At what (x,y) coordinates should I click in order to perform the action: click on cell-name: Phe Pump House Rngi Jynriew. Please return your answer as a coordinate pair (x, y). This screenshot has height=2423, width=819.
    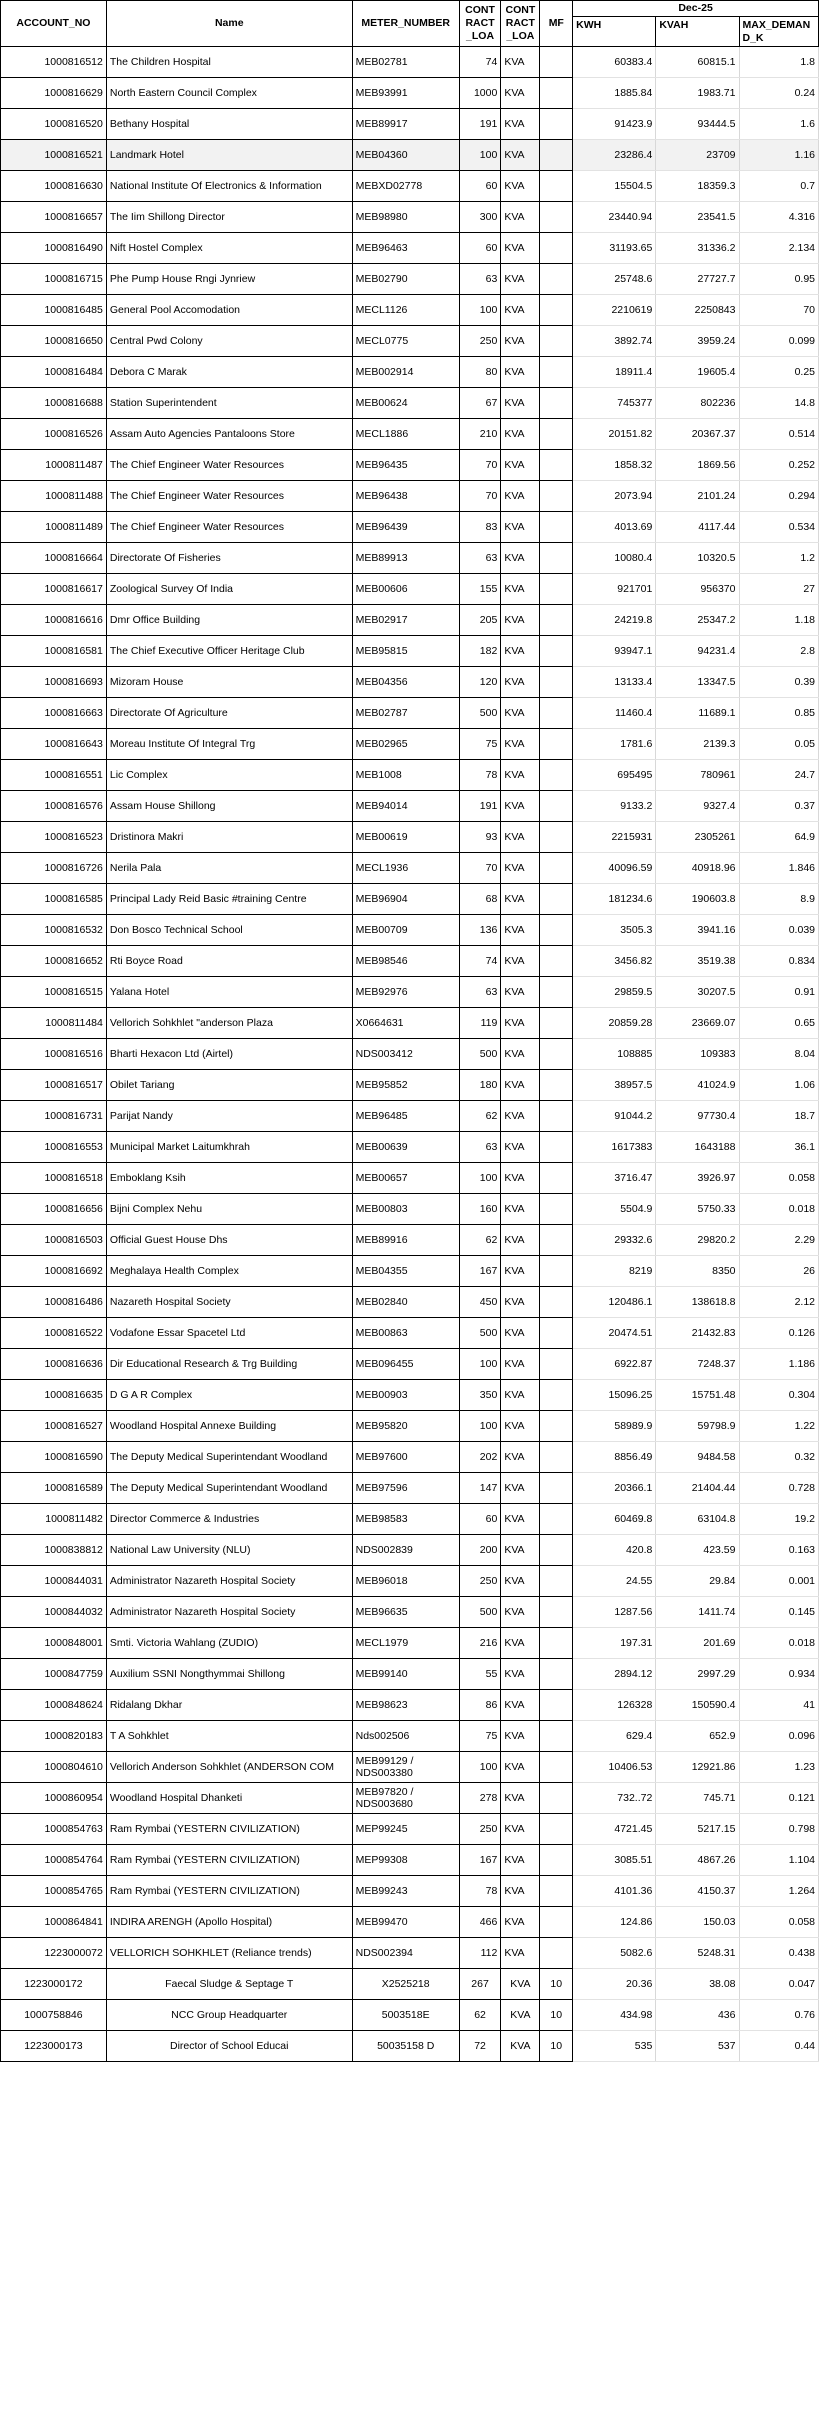
    Looking at the image, I should click on (229, 279).